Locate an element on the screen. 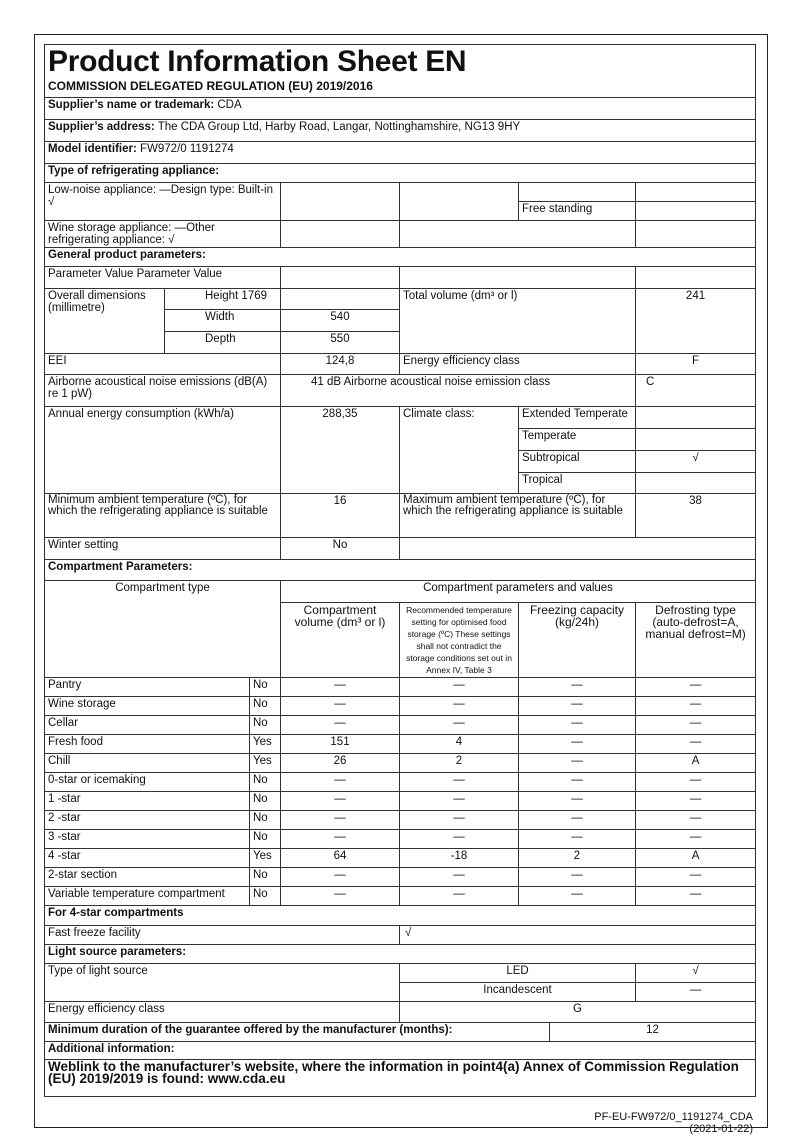  compartment-temperature: 2 is located at coordinates (459, 763).